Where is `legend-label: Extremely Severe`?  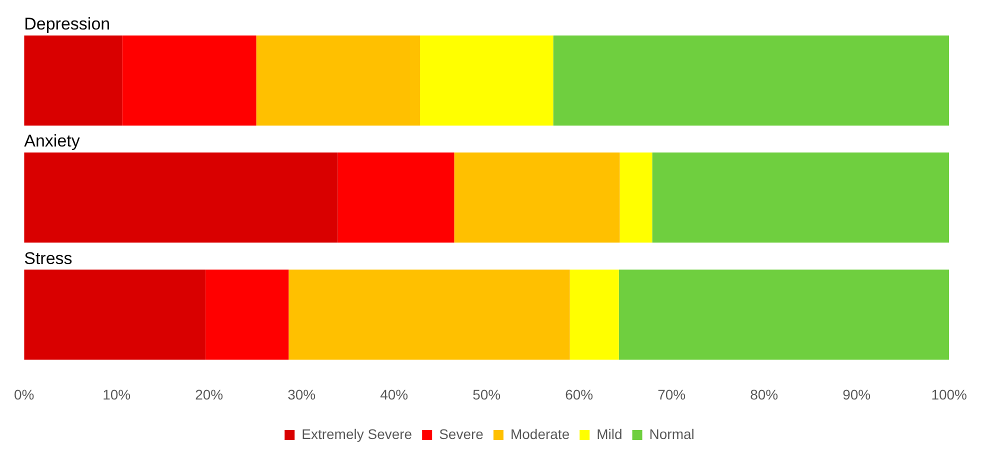
legend-label: Extremely Severe is located at coordinates (357, 434).